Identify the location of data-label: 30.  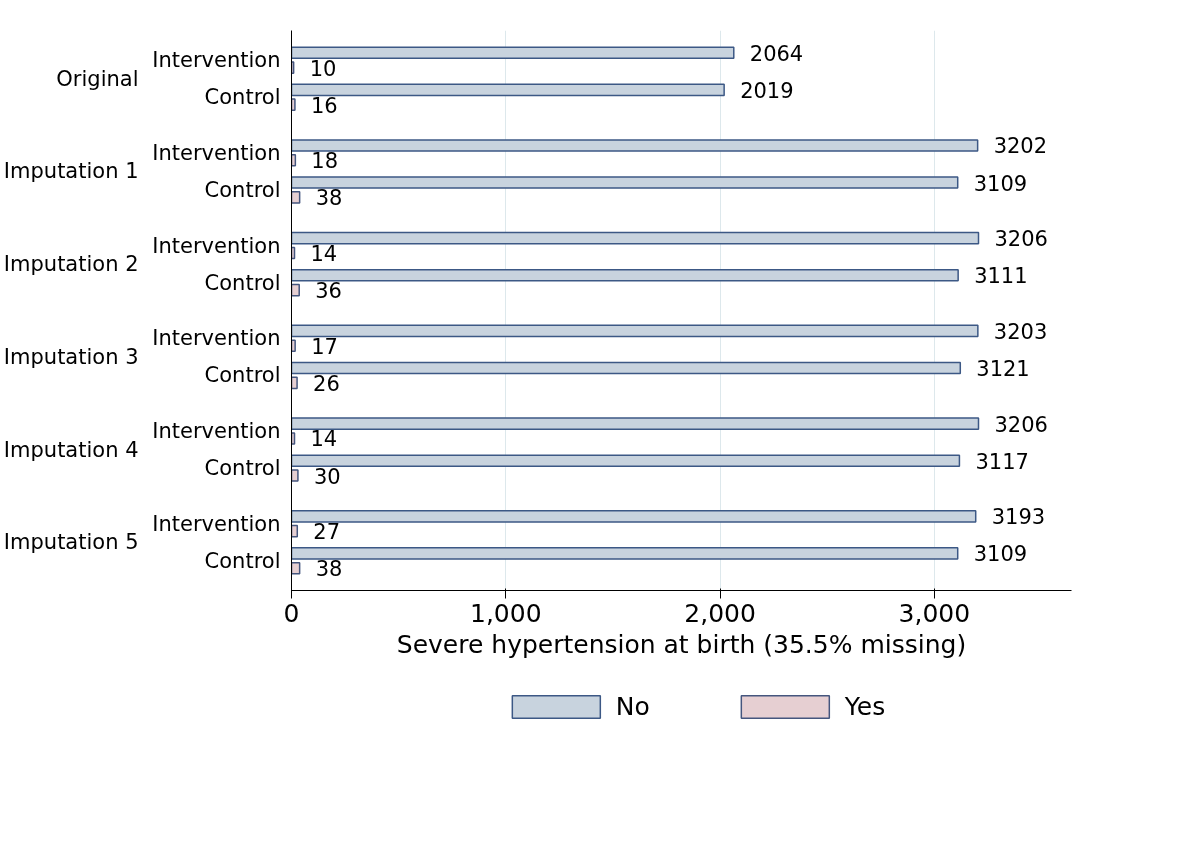
(327, 476).